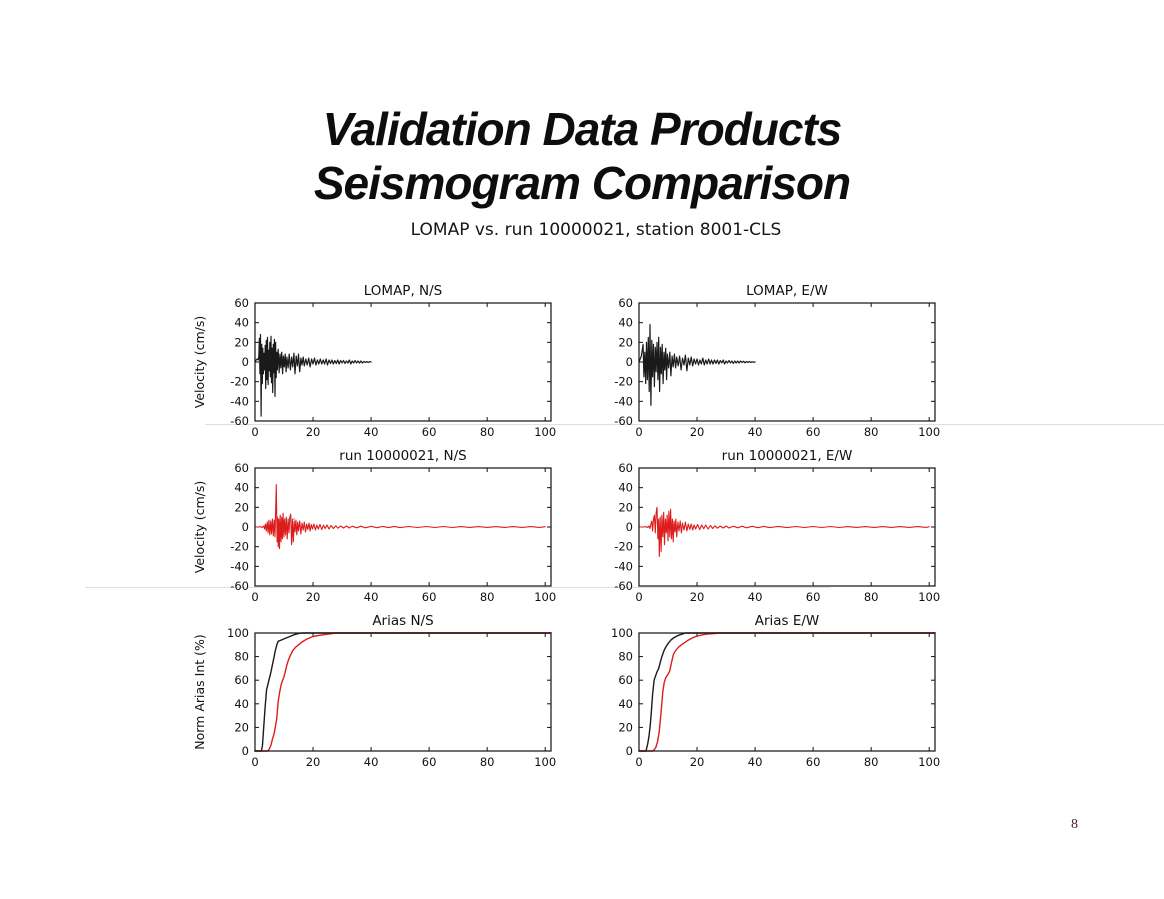  I want to click on series-arias-NS-run, so click(403, 692).